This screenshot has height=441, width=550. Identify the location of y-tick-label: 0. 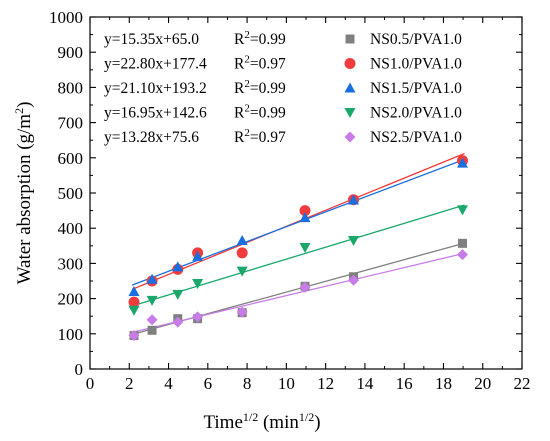
(79, 369).